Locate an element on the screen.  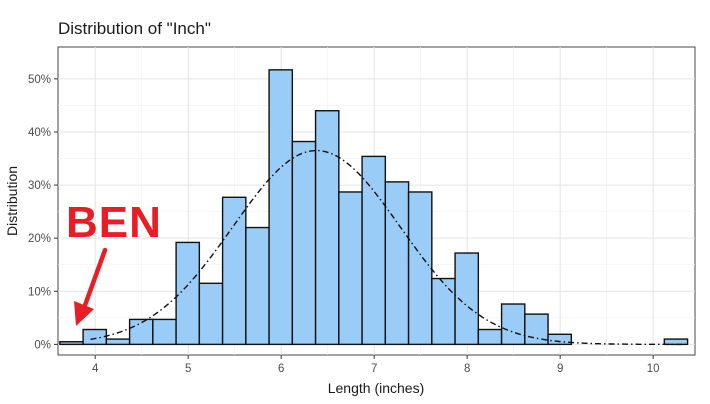
x-tick-label: 7 is located at coordinates (374, 369).